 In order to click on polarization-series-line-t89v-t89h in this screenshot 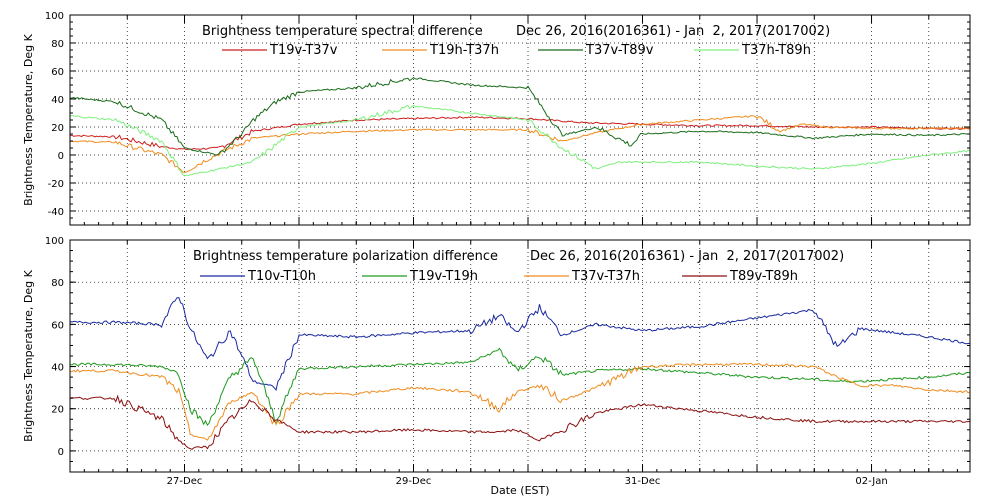, I will do `click(520, 422)`.